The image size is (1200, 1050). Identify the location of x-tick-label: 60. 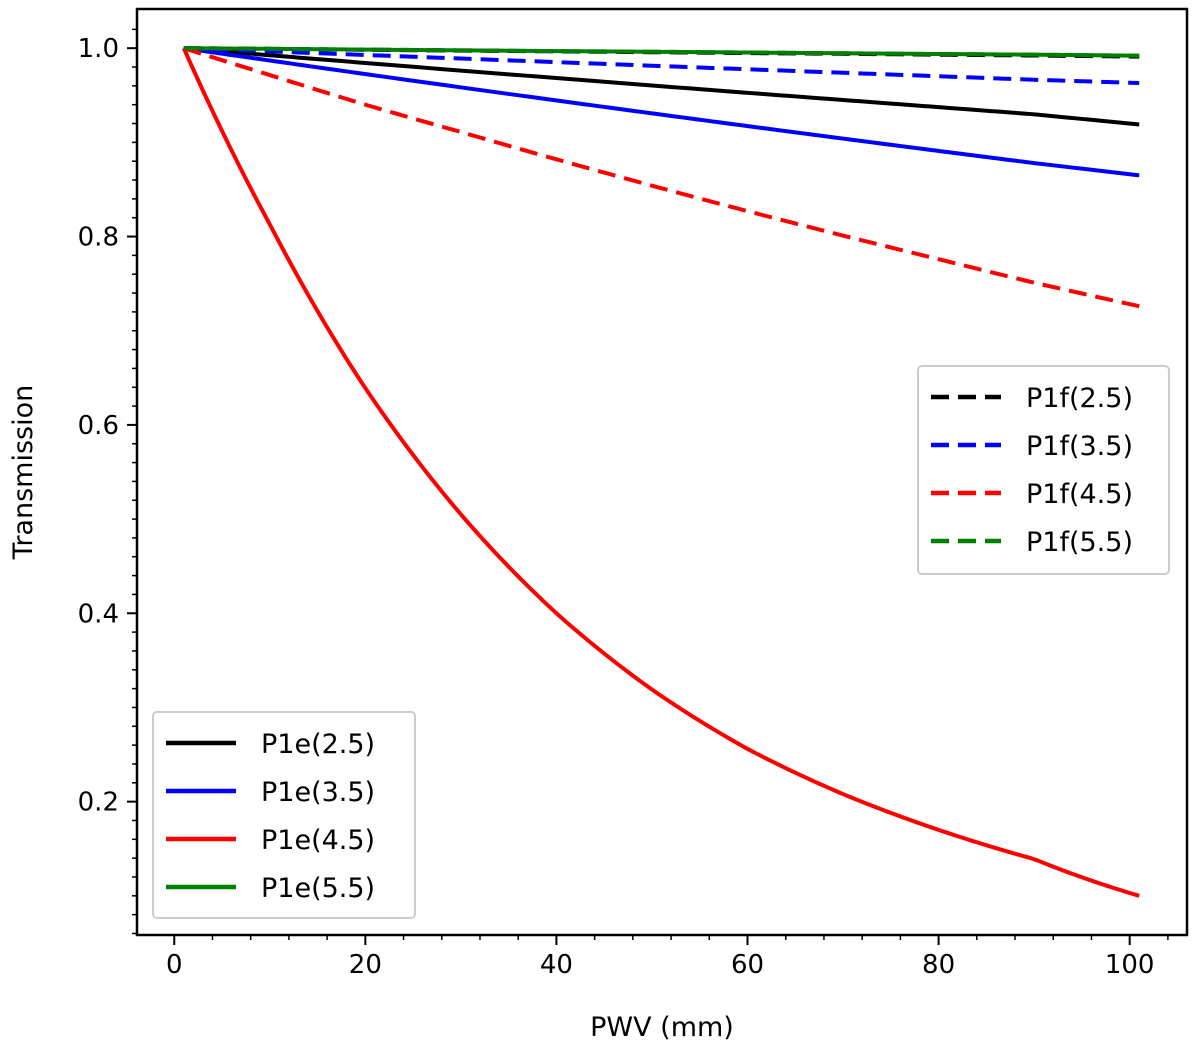
(747, 965).